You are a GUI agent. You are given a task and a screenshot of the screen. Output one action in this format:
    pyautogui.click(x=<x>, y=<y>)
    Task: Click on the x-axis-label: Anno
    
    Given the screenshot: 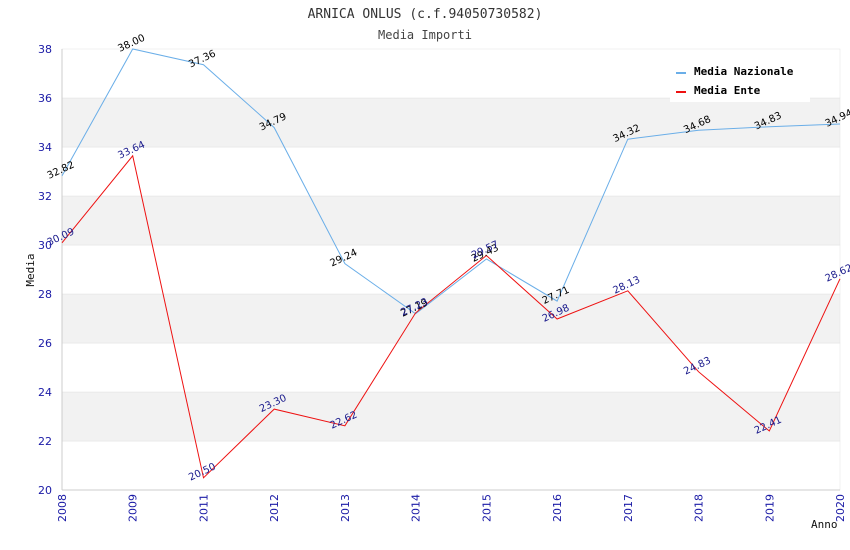 What is the action you would take?
    pyautogui.click(x=824, y=524)
    